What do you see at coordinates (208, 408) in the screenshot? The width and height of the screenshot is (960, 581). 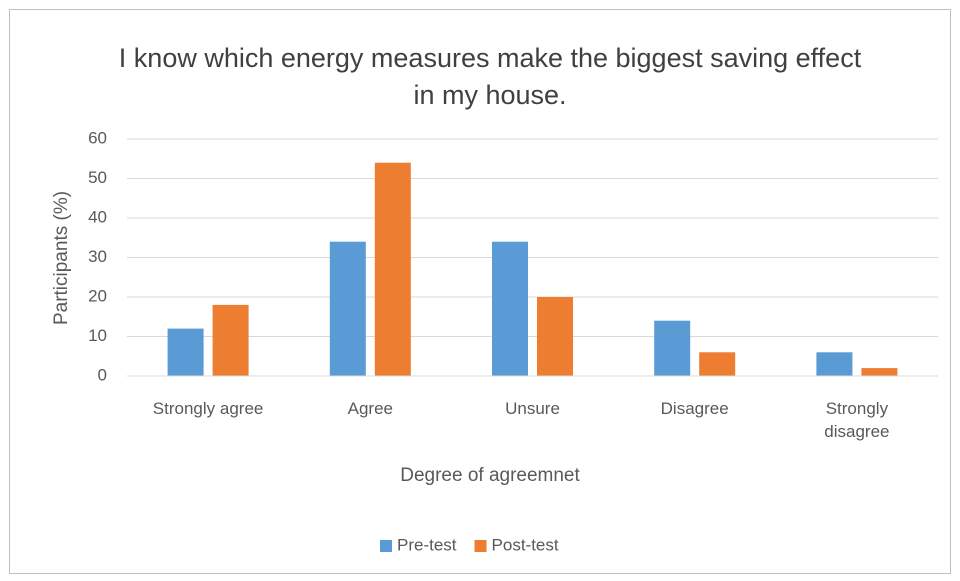 I see `x-tick-label: Strongly agree` at bounding box center [208, 408].